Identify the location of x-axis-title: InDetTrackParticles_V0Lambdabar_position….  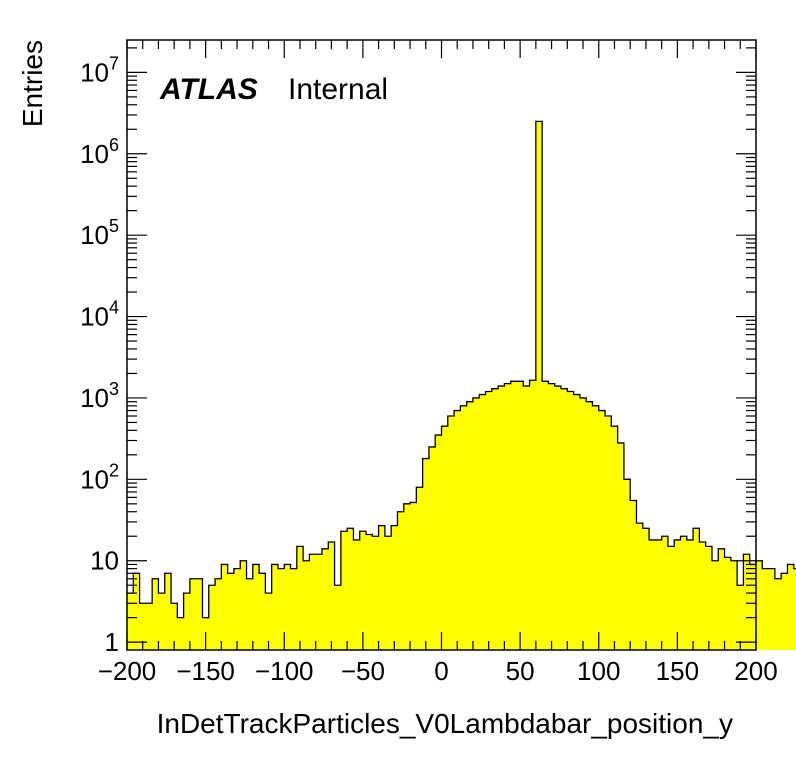
(445, 723).